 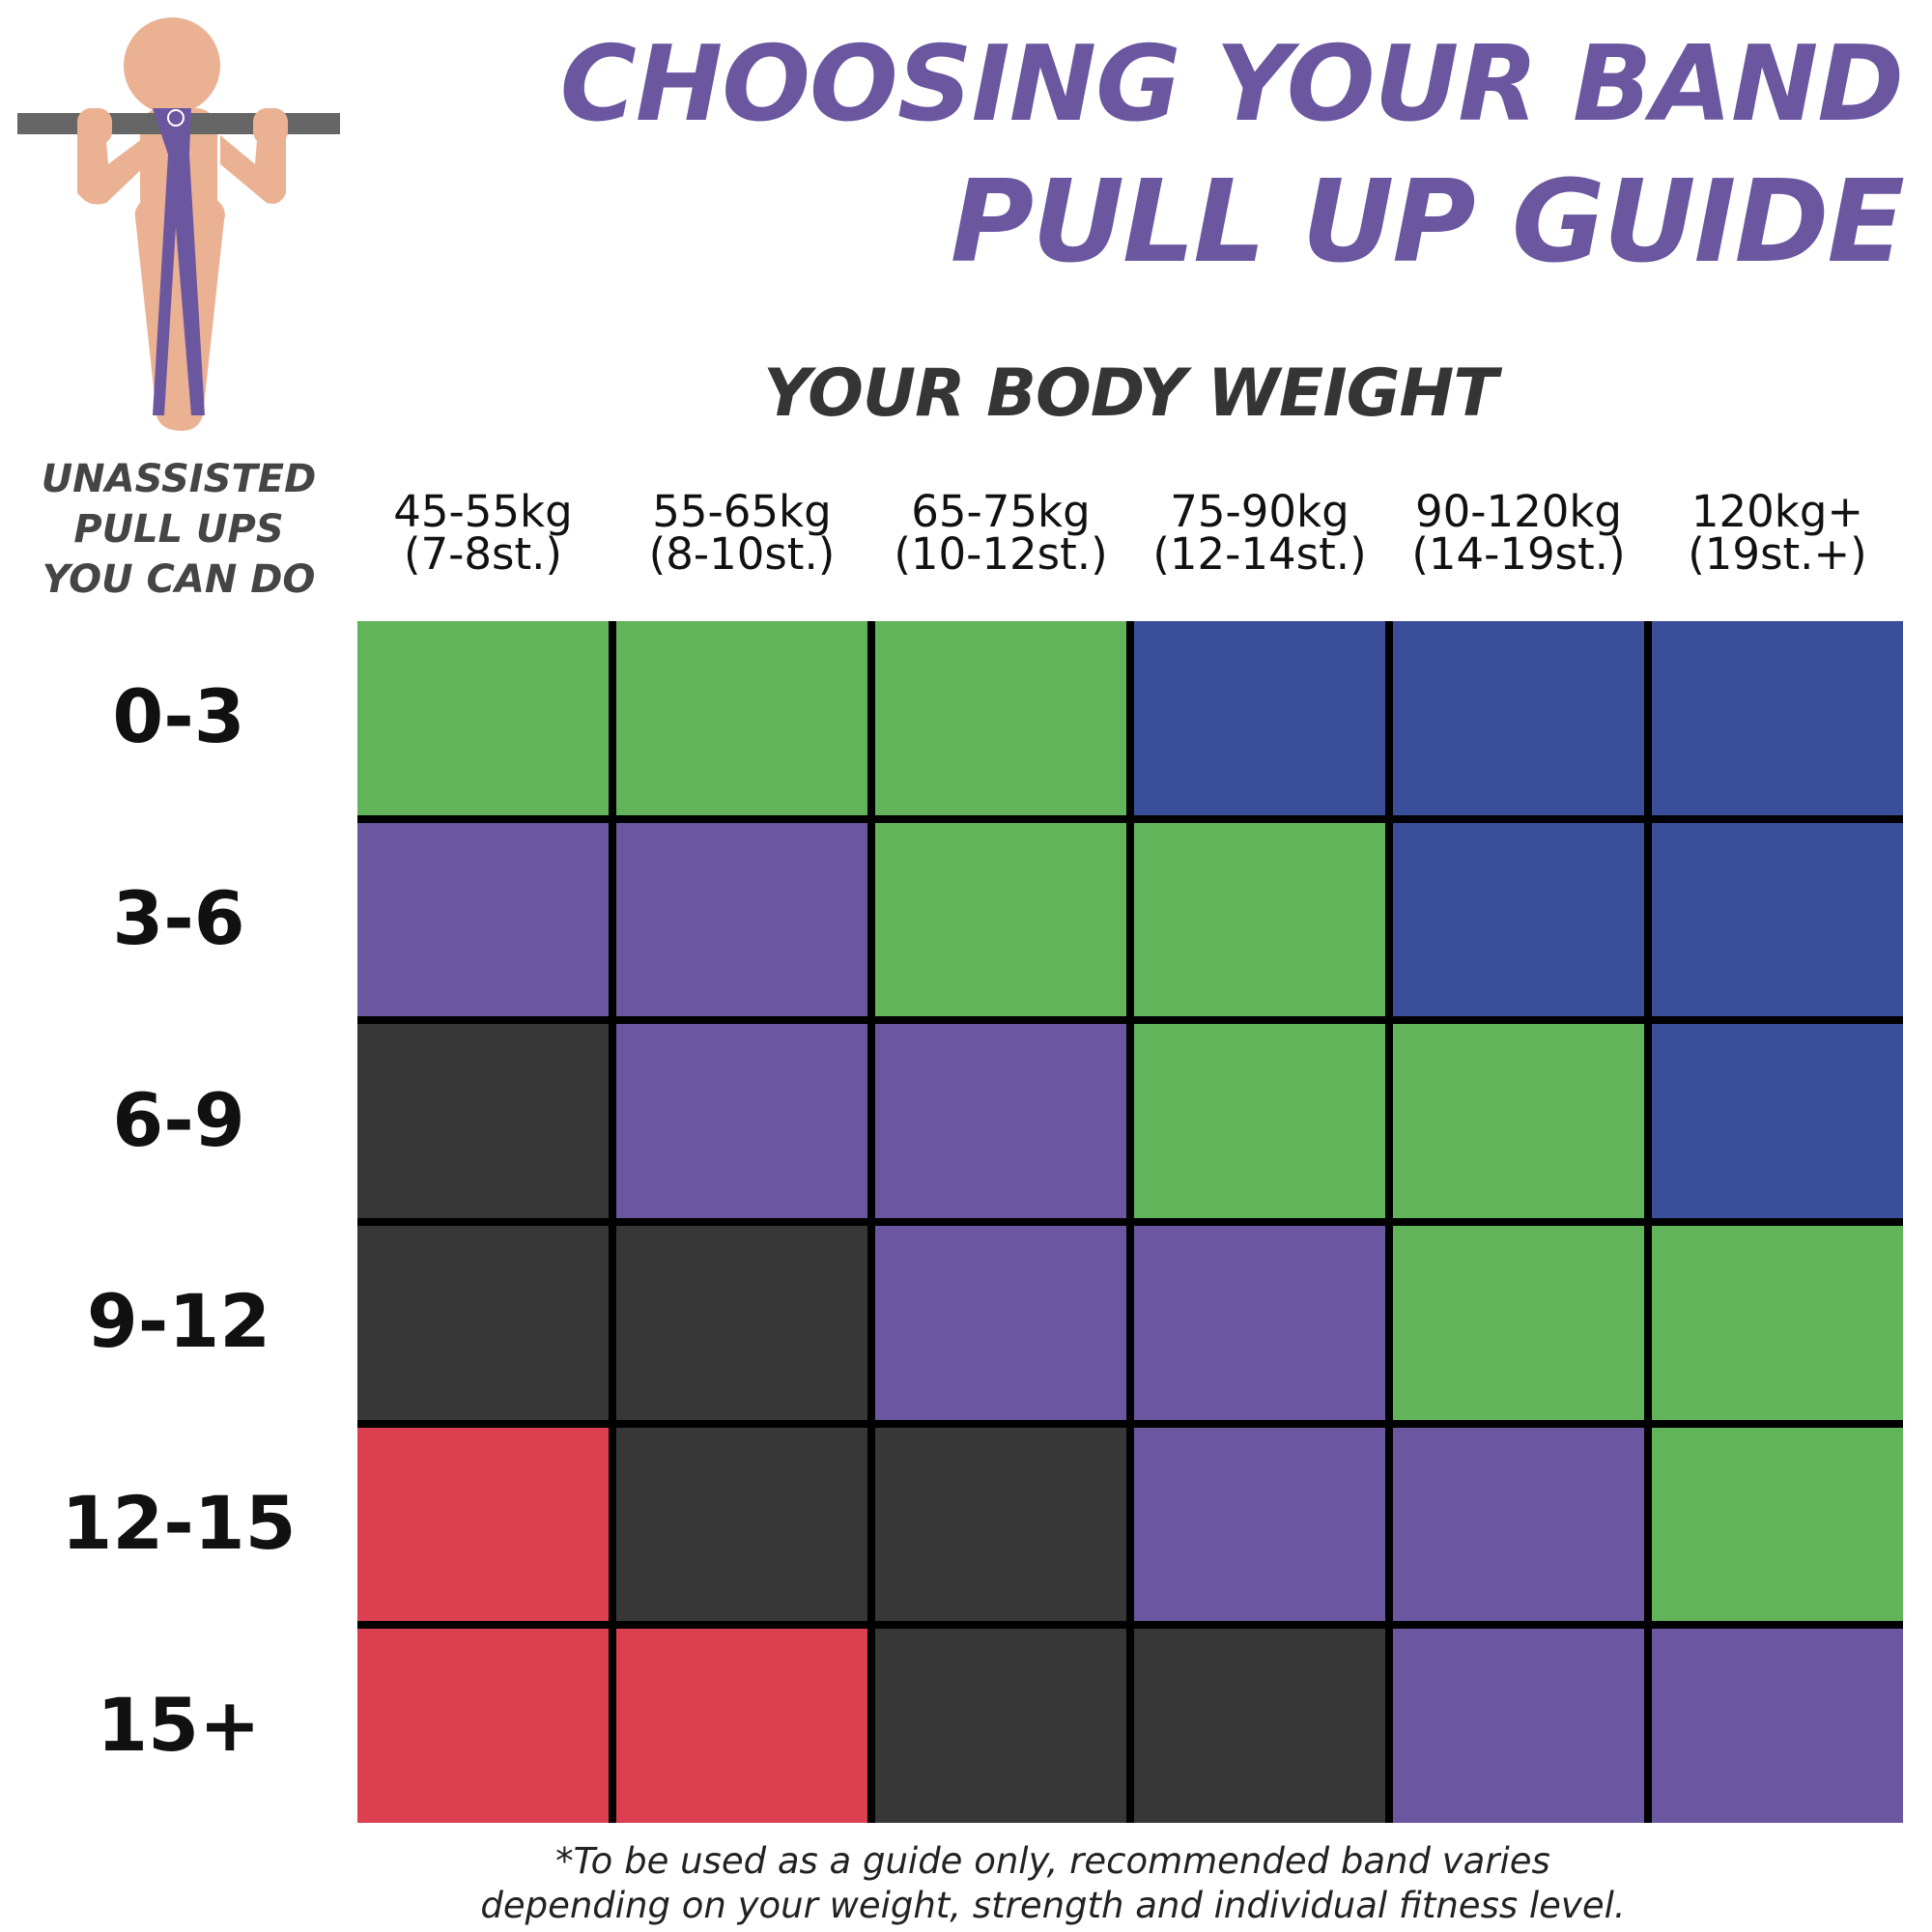 I want to click on heatmap-cell-r4-c1, so click(x=741, y=1524).